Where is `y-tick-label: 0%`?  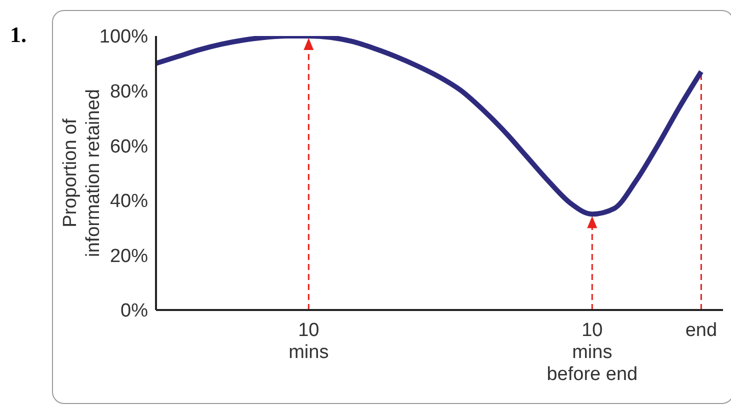 y-tick-label: 0% is located at coordinates (134, 311).